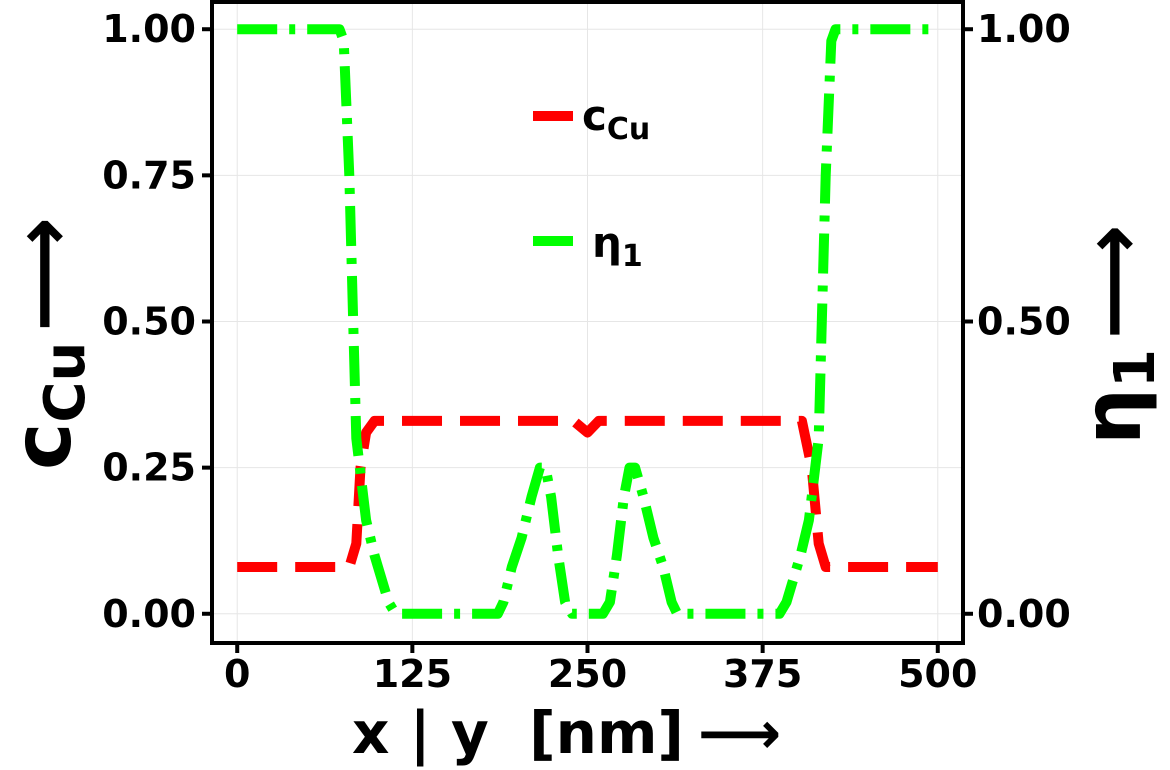 This screenshot has height=770, width=1170. What do you see at coordinates (149, 175) in the screenshot?
I see `y-left-tick-label: 0.75` at bounding box center [149, 175].